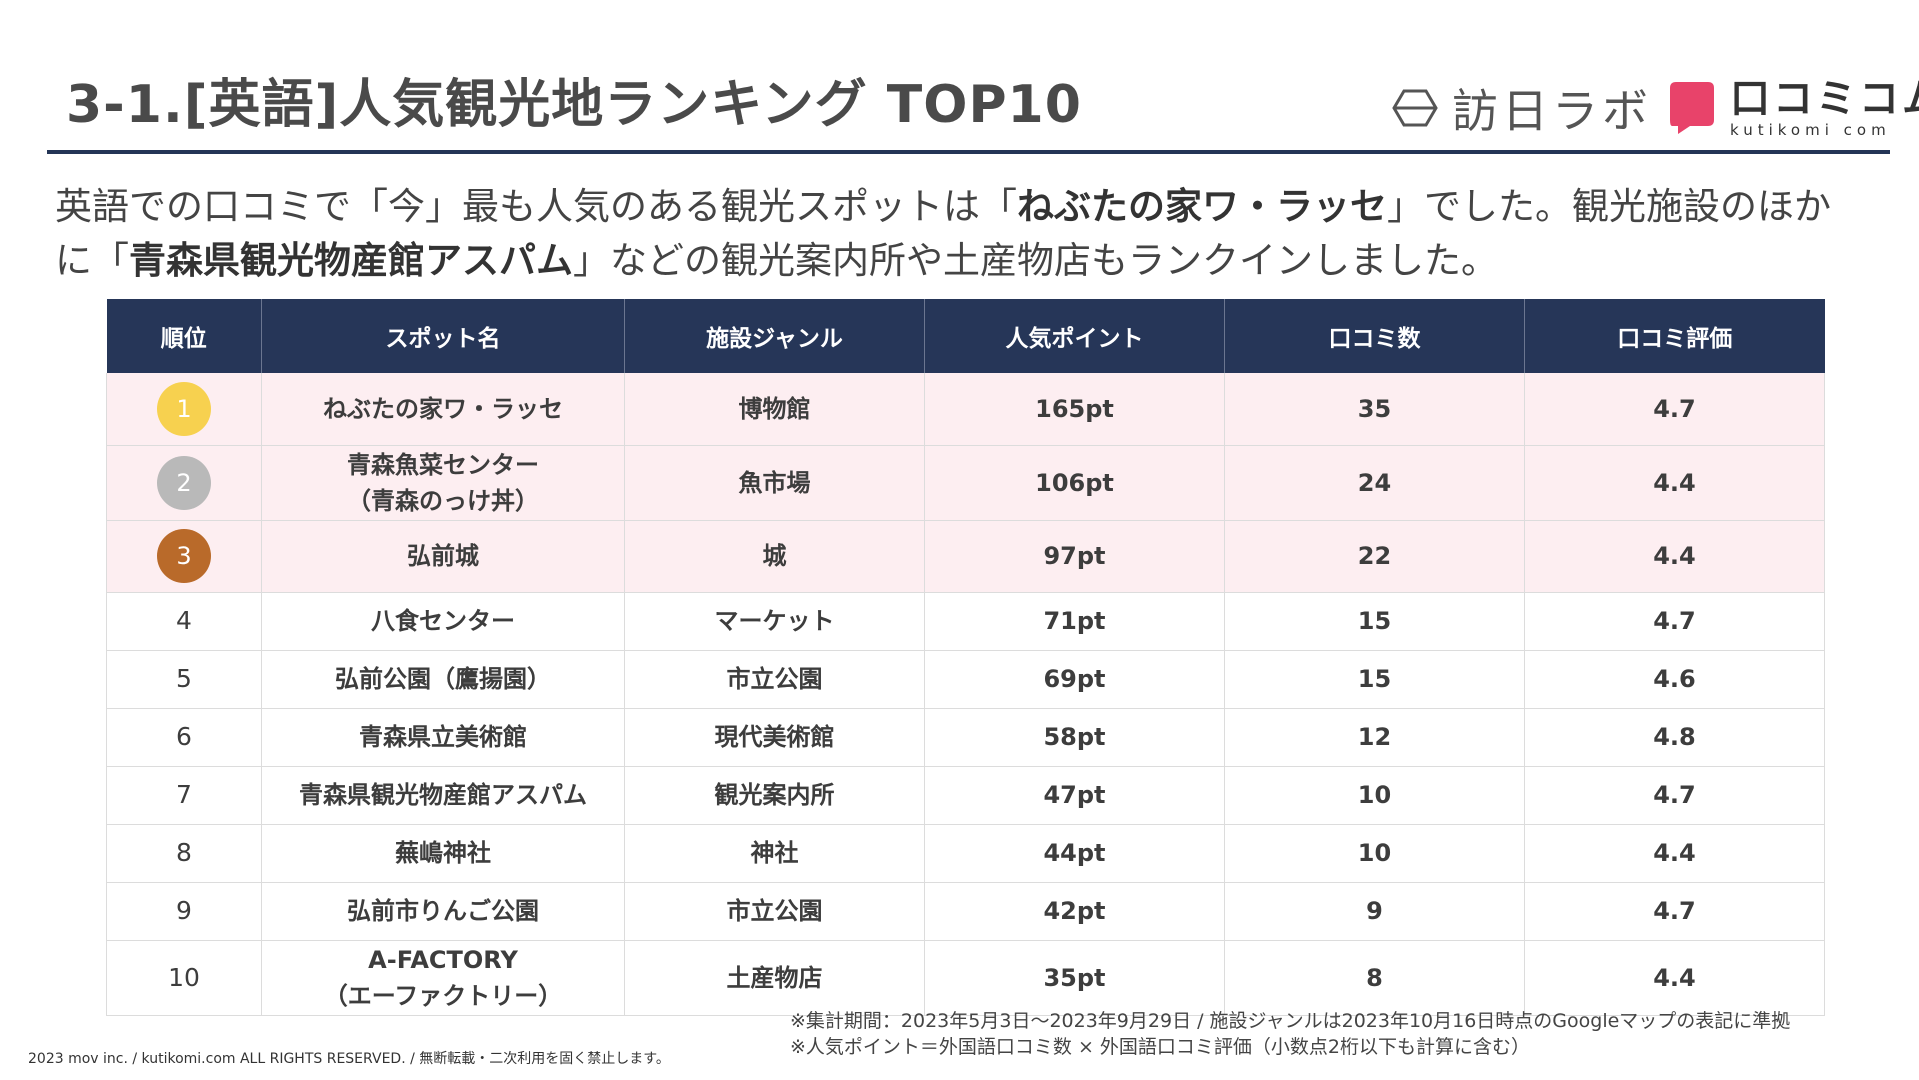  What do you see at coordinates (774, 621) in the screenshot?
I see `genre-cell: マーケット` at bounding box center [774, 621].